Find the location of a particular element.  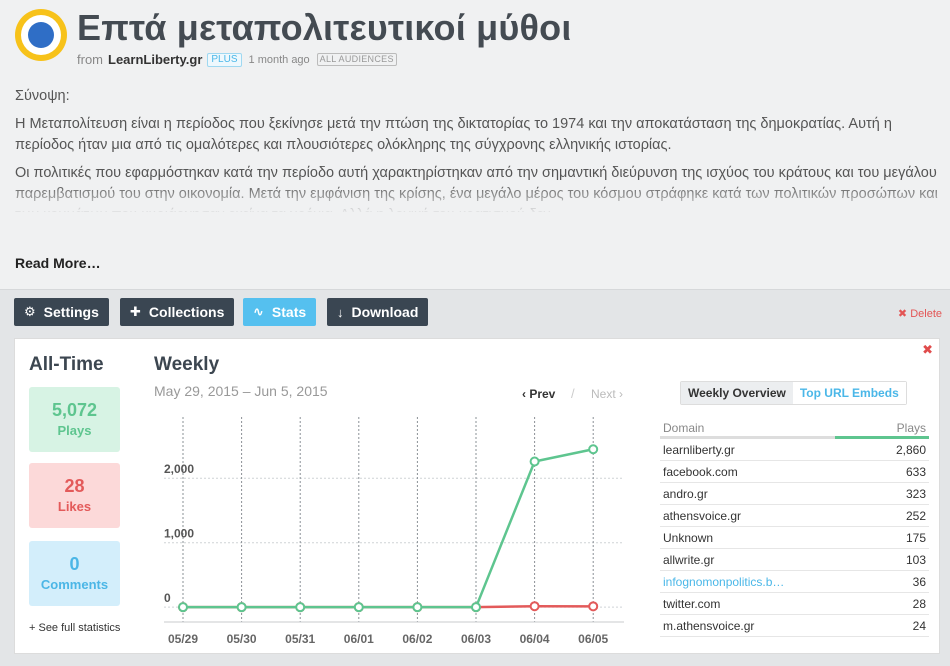

table-row: andro.gr 323 is located at coordinates (794, 494).